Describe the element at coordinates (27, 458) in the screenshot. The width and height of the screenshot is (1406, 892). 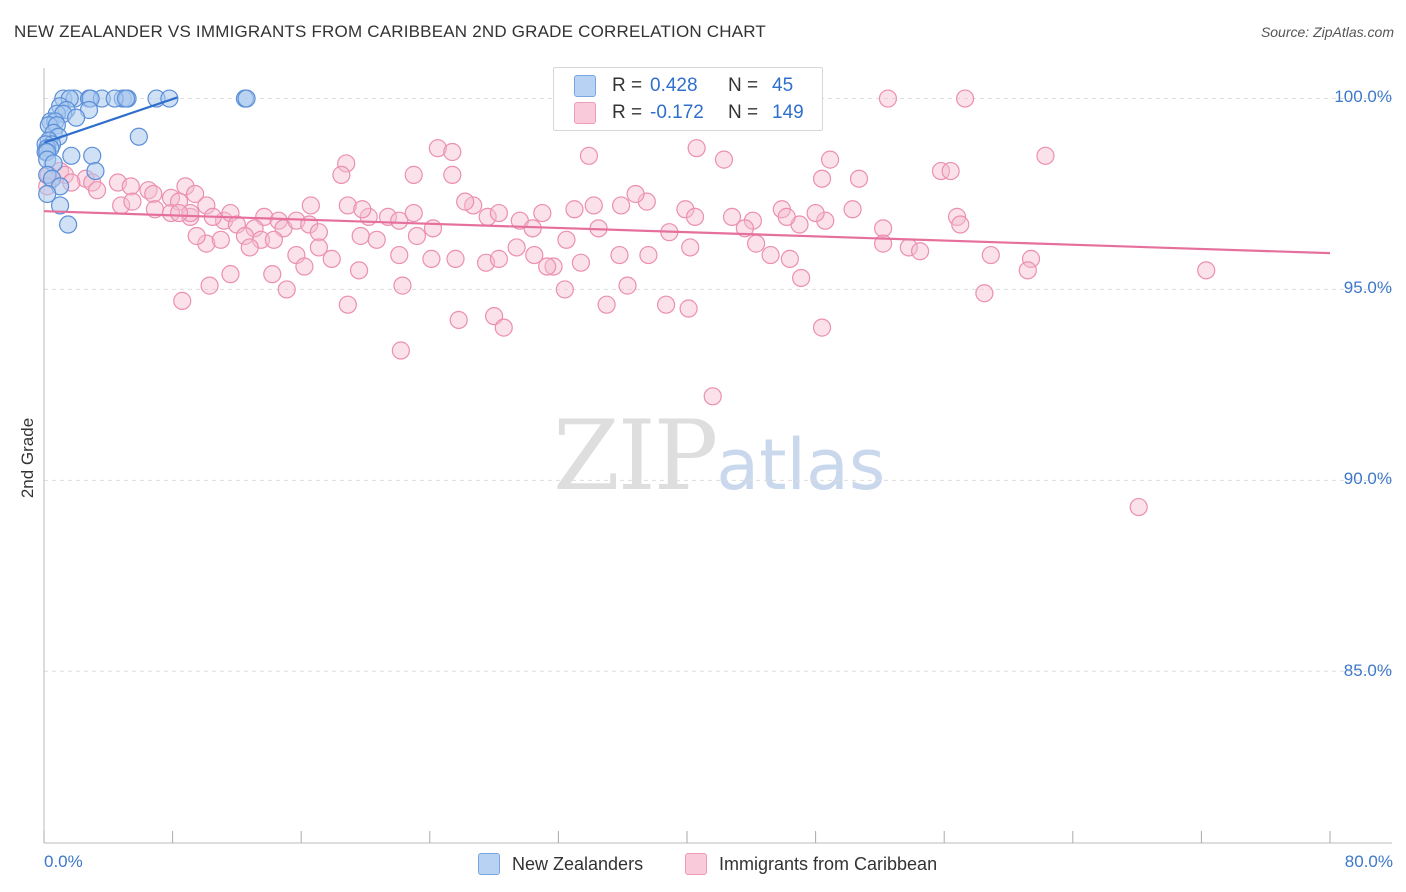
I see `y-axis-label: 2nd Grade` at that location.